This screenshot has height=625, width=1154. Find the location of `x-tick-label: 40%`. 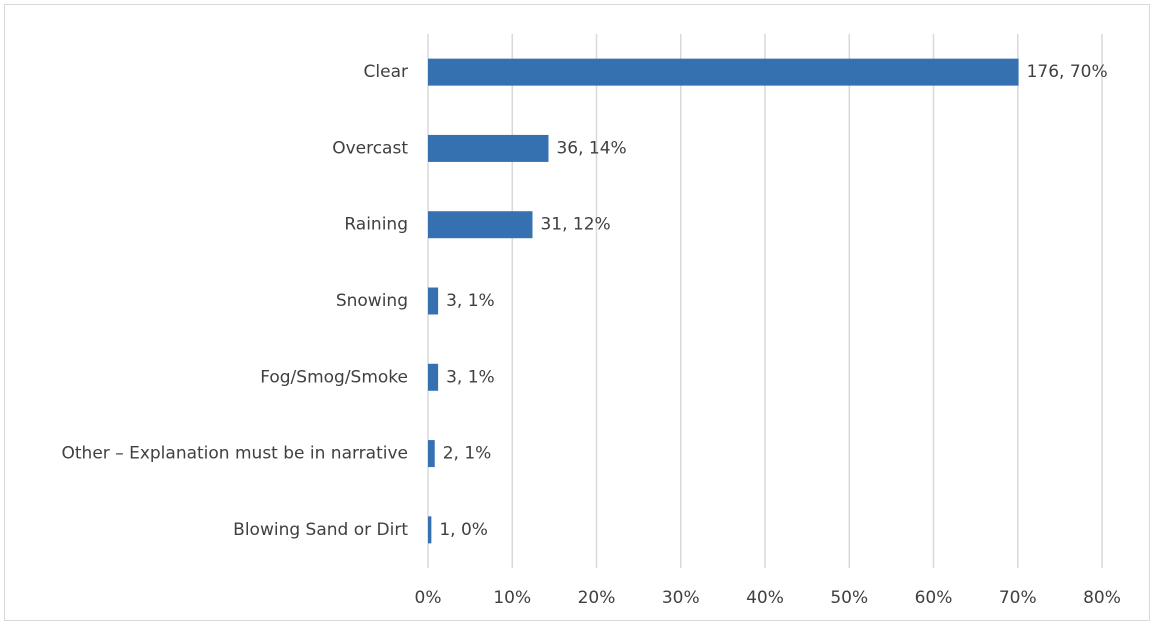

x-tick-label: 40% is located at coordinates (765, 598).